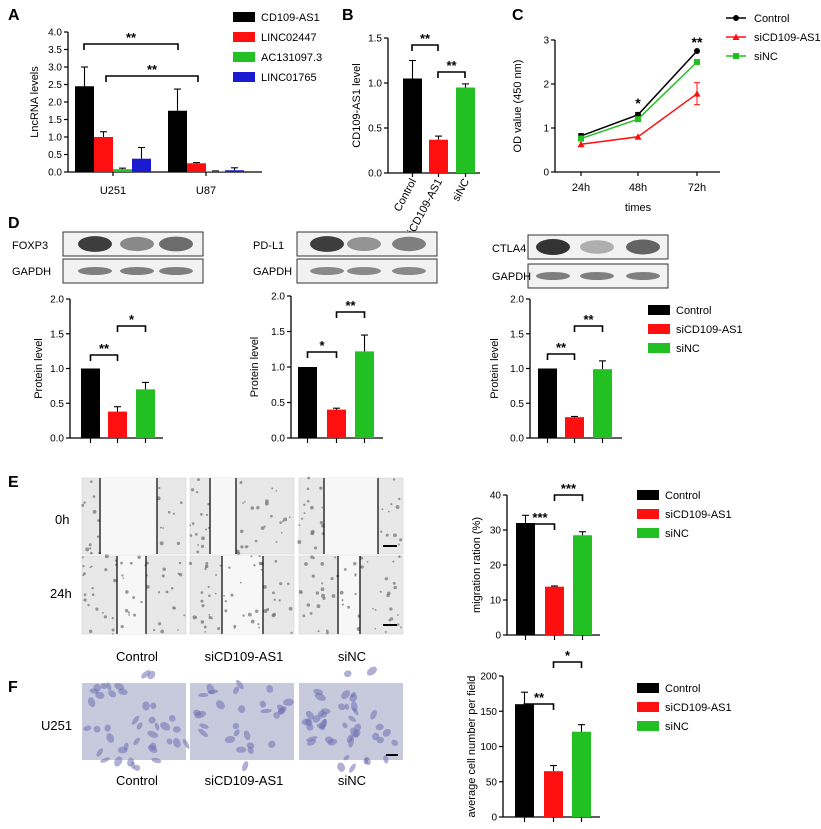 The image size is (821, 829). What do you see at coordinates (14, 223) in the screenshot?
I see `panel-label-d: D` at bounding box center [14, 223].